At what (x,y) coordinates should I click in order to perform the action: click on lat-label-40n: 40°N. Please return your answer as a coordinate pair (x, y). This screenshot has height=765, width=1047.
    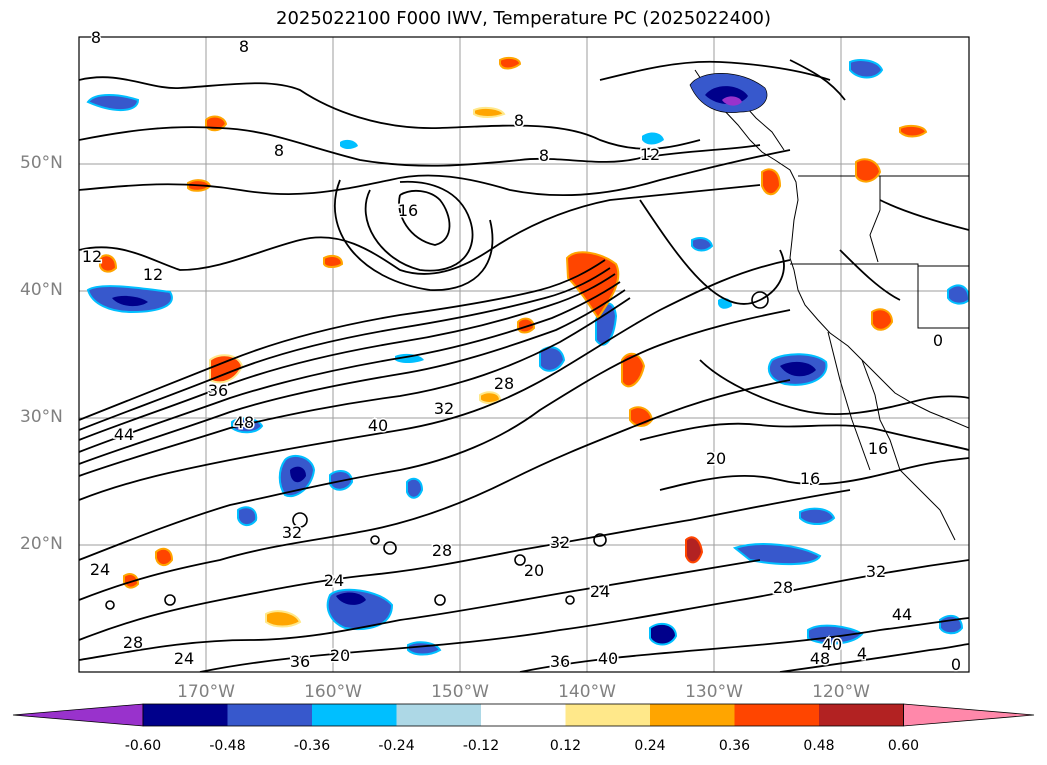
    Looking at the image, I should click on (41, 290).